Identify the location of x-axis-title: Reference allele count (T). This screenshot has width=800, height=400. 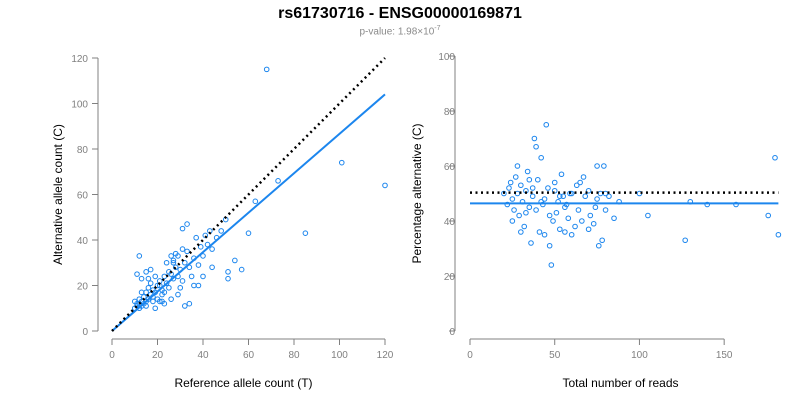
(243, 383).